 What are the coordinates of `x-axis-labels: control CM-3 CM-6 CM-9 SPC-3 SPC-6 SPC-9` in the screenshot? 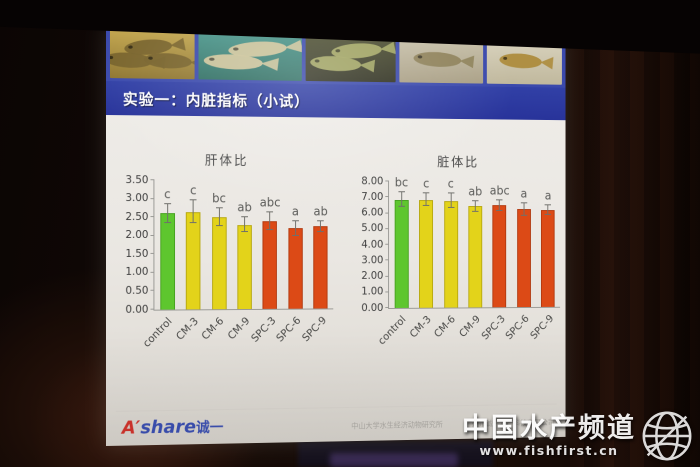 It's located at (237, 332).